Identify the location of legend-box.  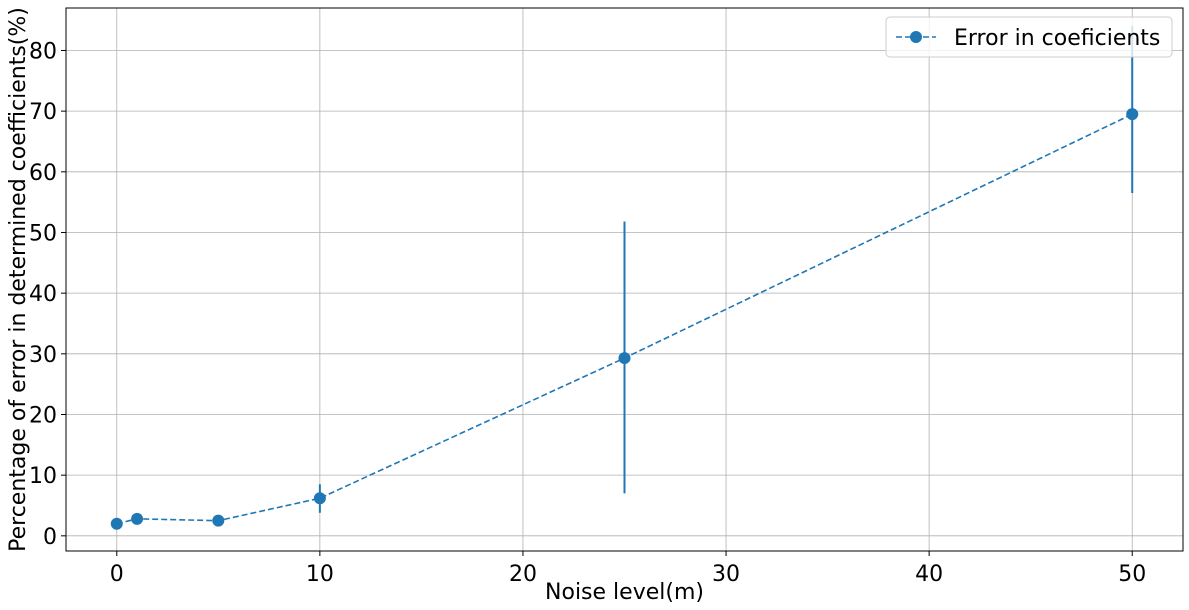
(1029, 37).